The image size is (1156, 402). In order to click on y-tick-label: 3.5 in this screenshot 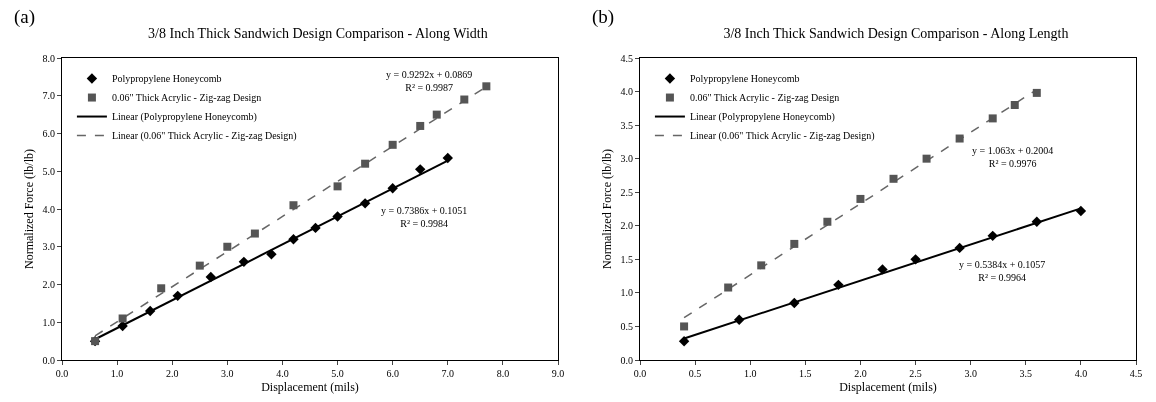, I will do `click(626, 125)`.